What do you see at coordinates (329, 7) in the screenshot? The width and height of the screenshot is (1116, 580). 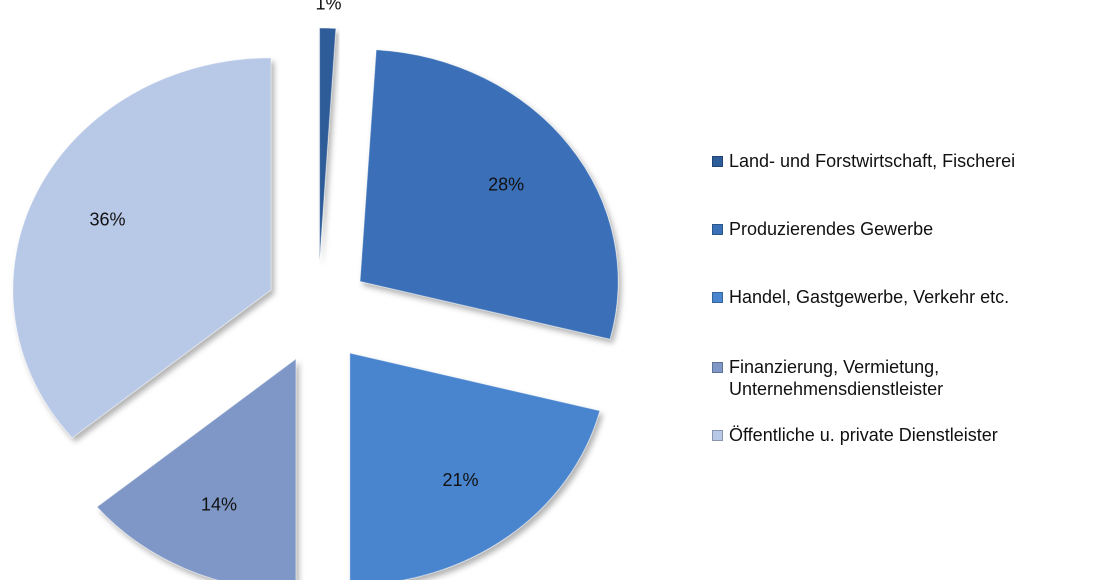 I see `data-label: 1%` at bounding box center [329, 7].